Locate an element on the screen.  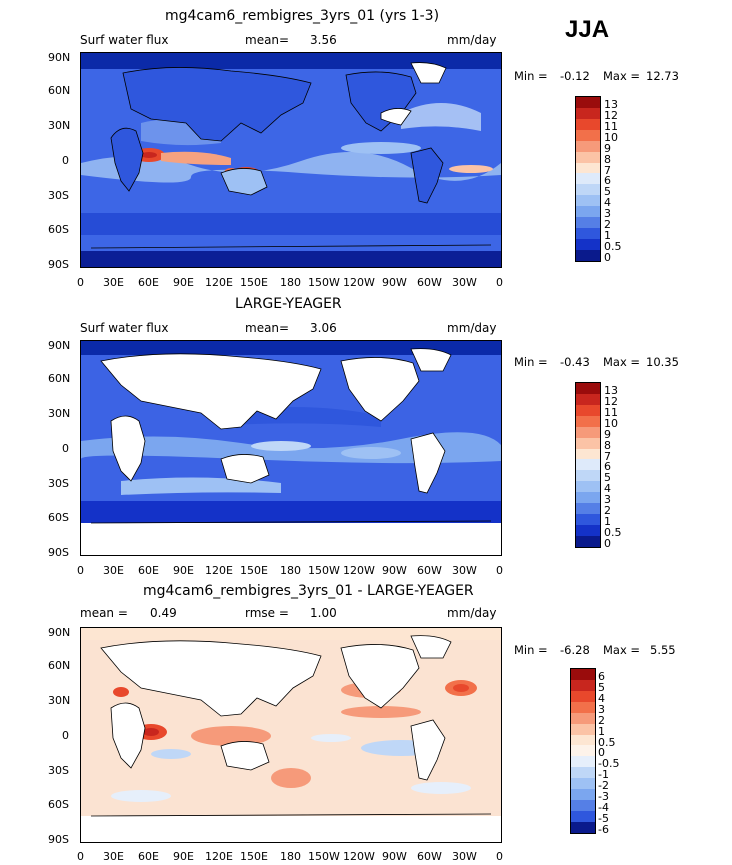
lat-tick: 0 is located at coordinates (65, 735).